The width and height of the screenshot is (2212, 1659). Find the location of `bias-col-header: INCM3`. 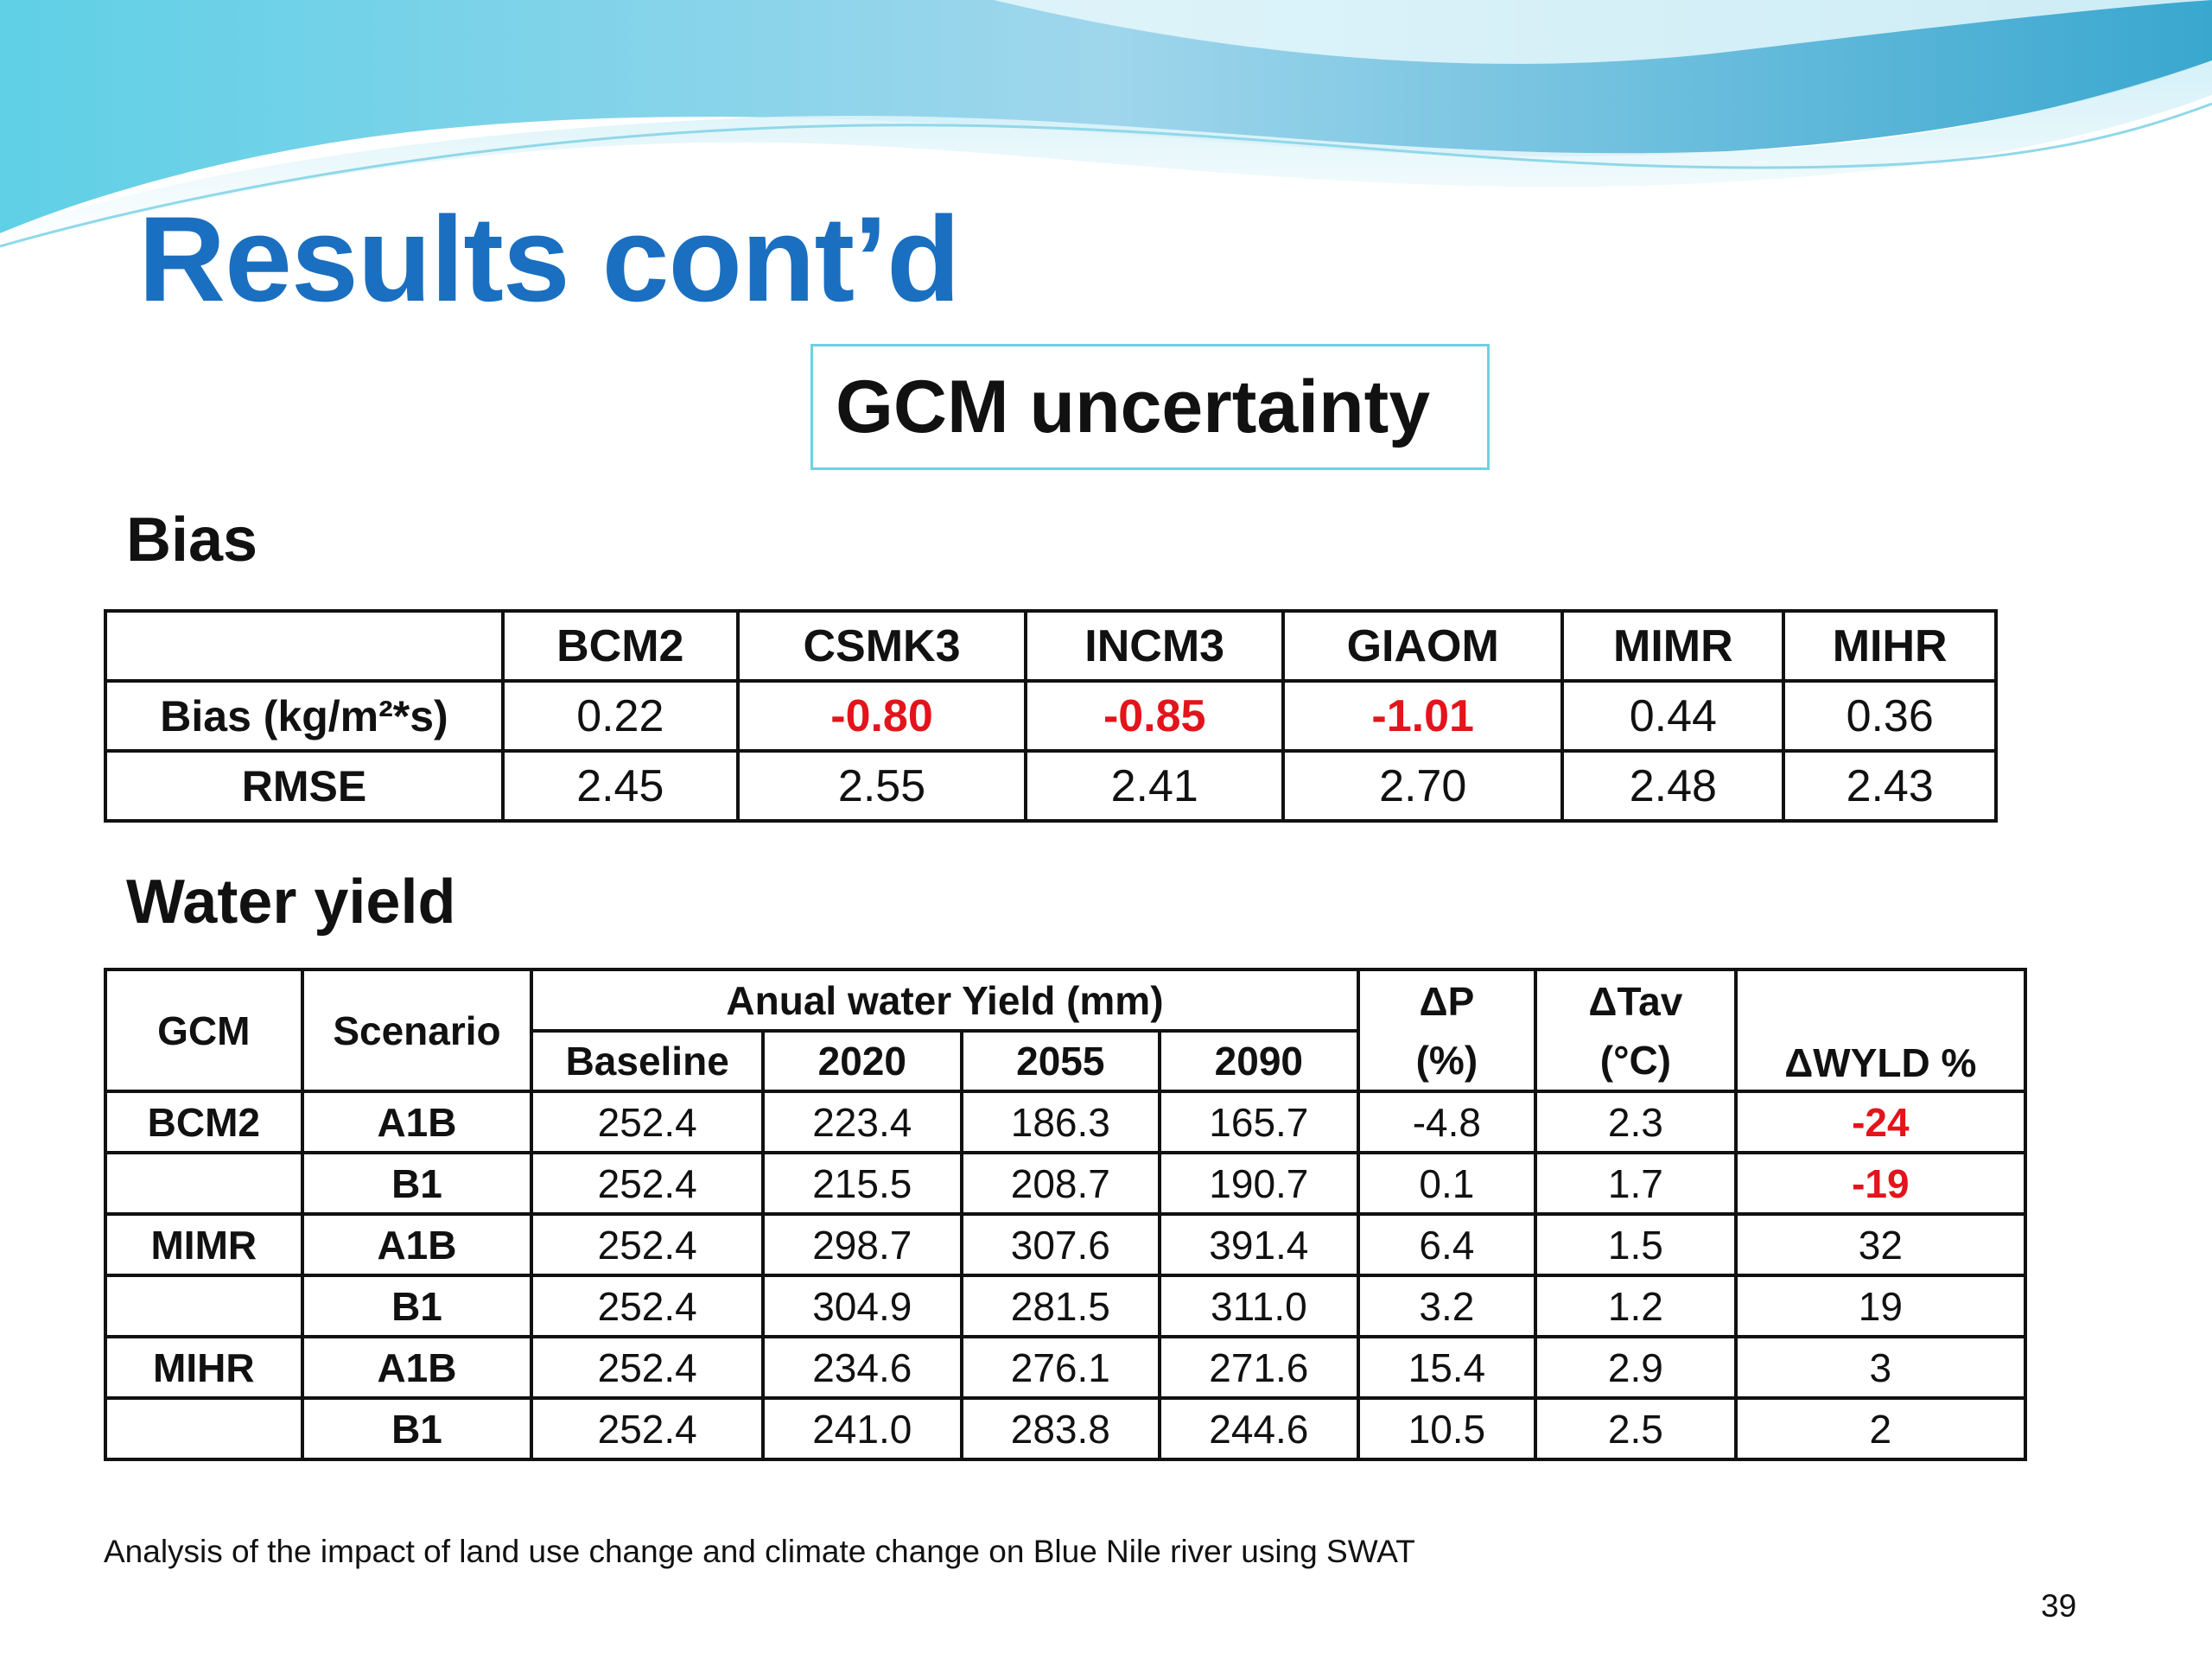

bias-col-header: INCM3 is located at coordinates (1154, 646).